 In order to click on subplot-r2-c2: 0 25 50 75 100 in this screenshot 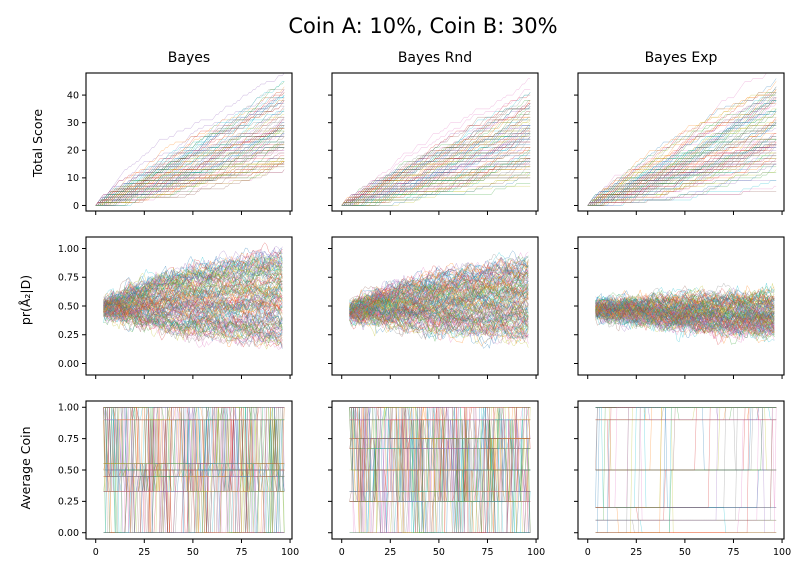, I will do `click(682, 479)`.